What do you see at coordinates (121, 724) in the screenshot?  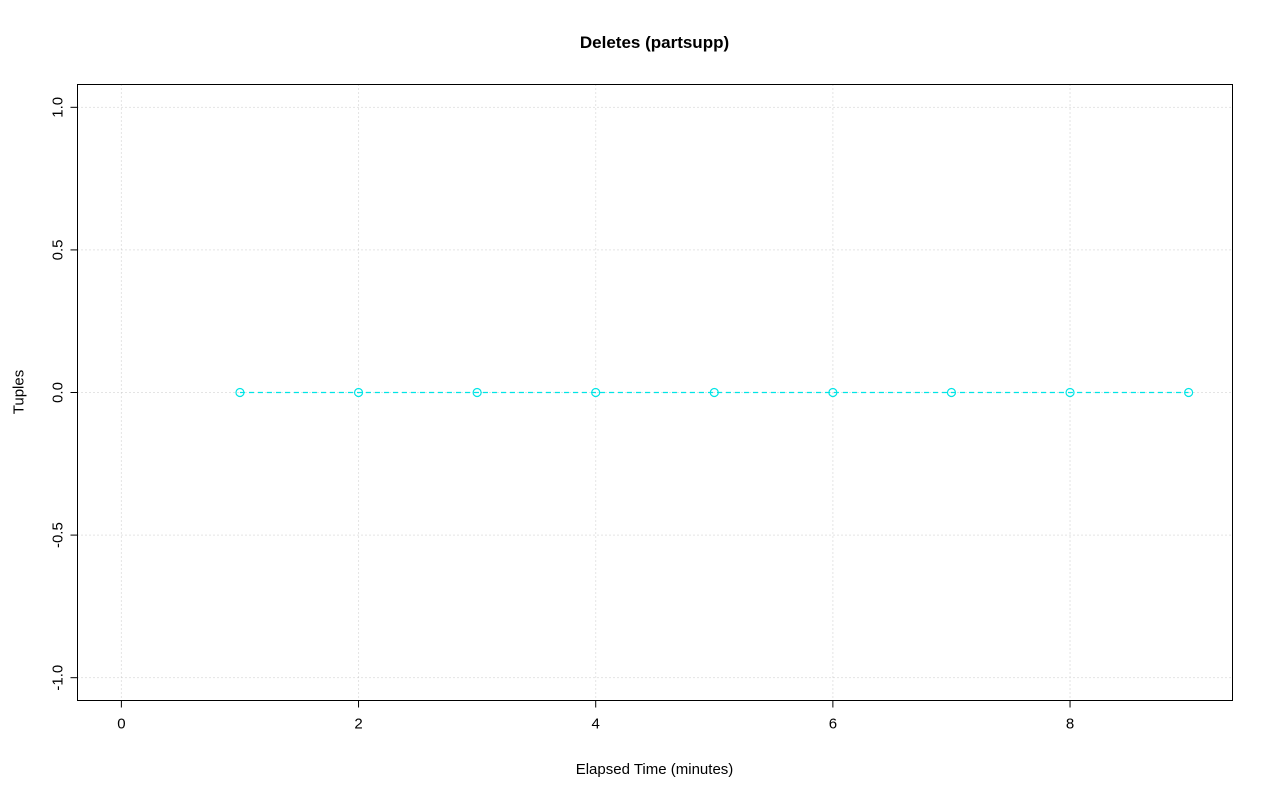 I see `x-axis-tick-label: 0` at bounding box center [121, 724].